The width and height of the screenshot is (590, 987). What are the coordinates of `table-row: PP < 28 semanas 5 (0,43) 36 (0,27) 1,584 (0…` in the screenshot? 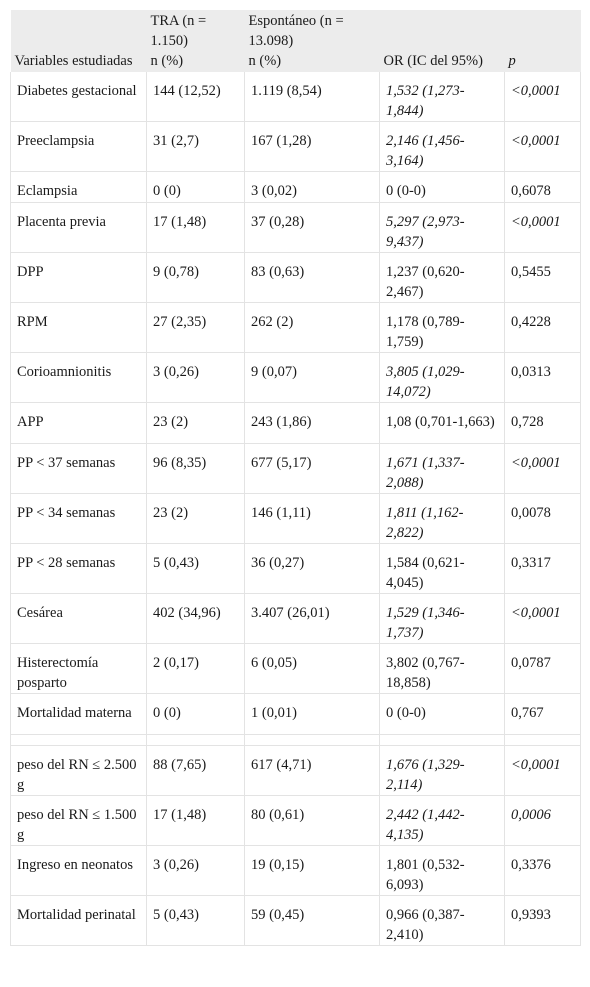 It's located at (295, 568).